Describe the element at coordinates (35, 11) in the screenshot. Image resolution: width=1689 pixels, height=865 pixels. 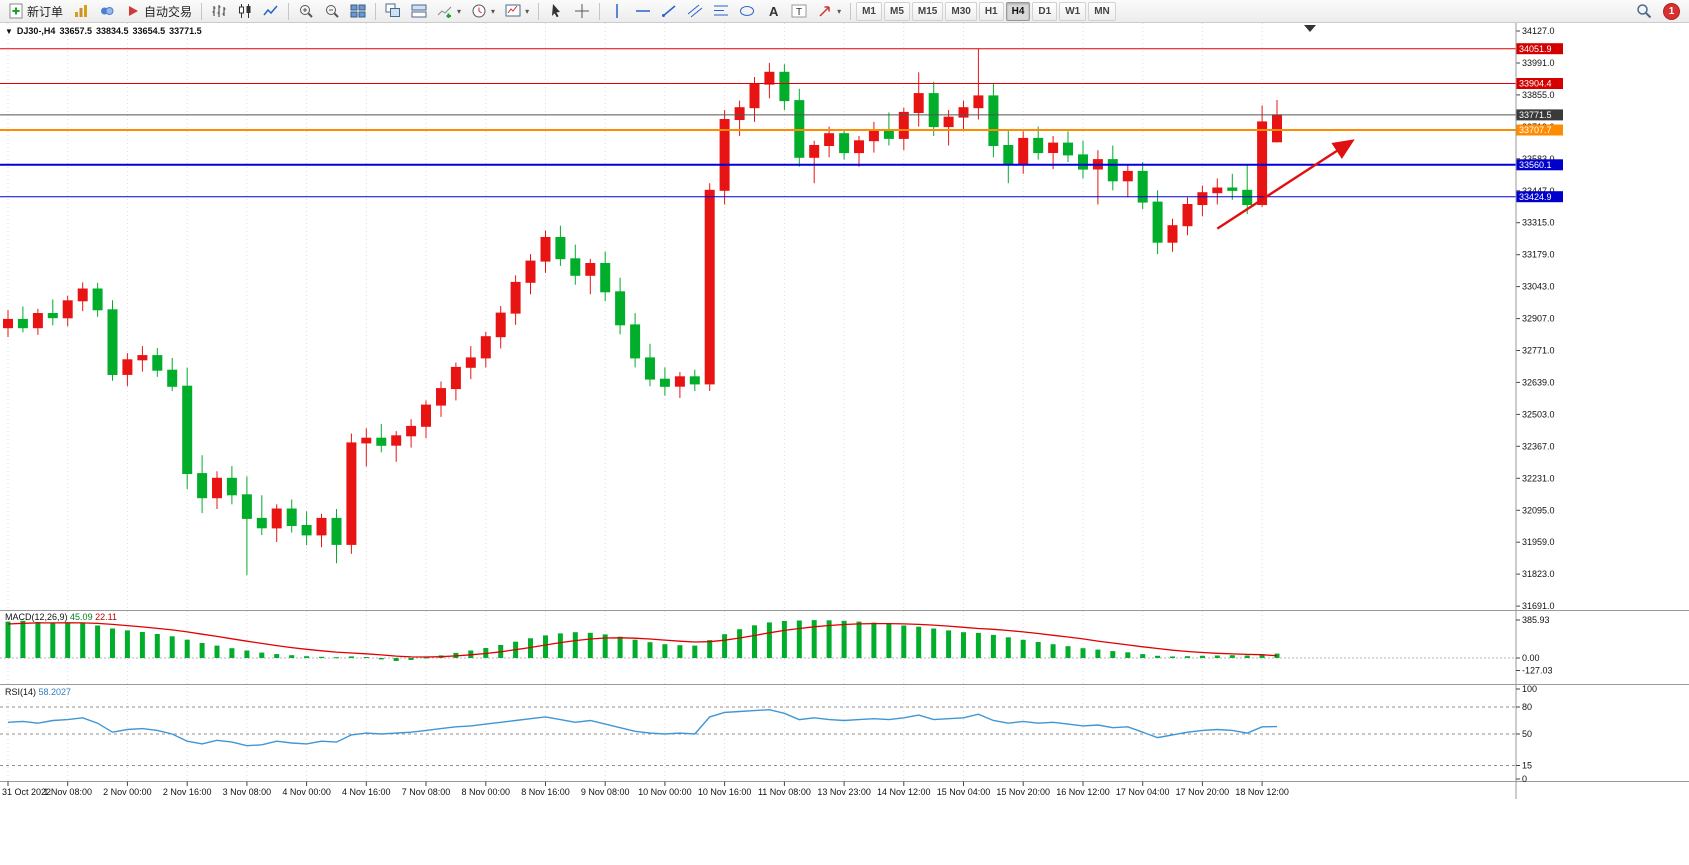
I see `new-order-button: 新订单` at that location.